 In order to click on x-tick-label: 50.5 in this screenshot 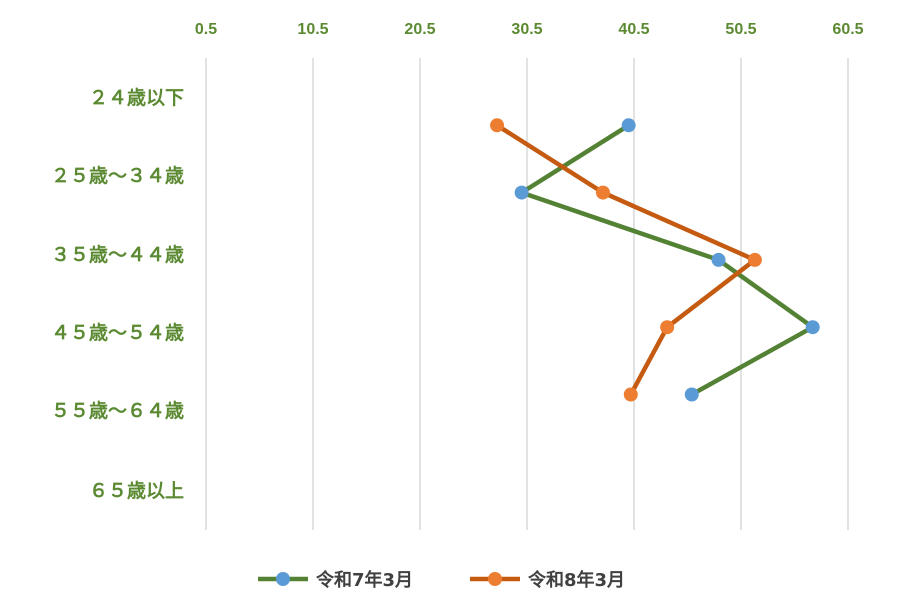, I will do `click(740, 29)`.